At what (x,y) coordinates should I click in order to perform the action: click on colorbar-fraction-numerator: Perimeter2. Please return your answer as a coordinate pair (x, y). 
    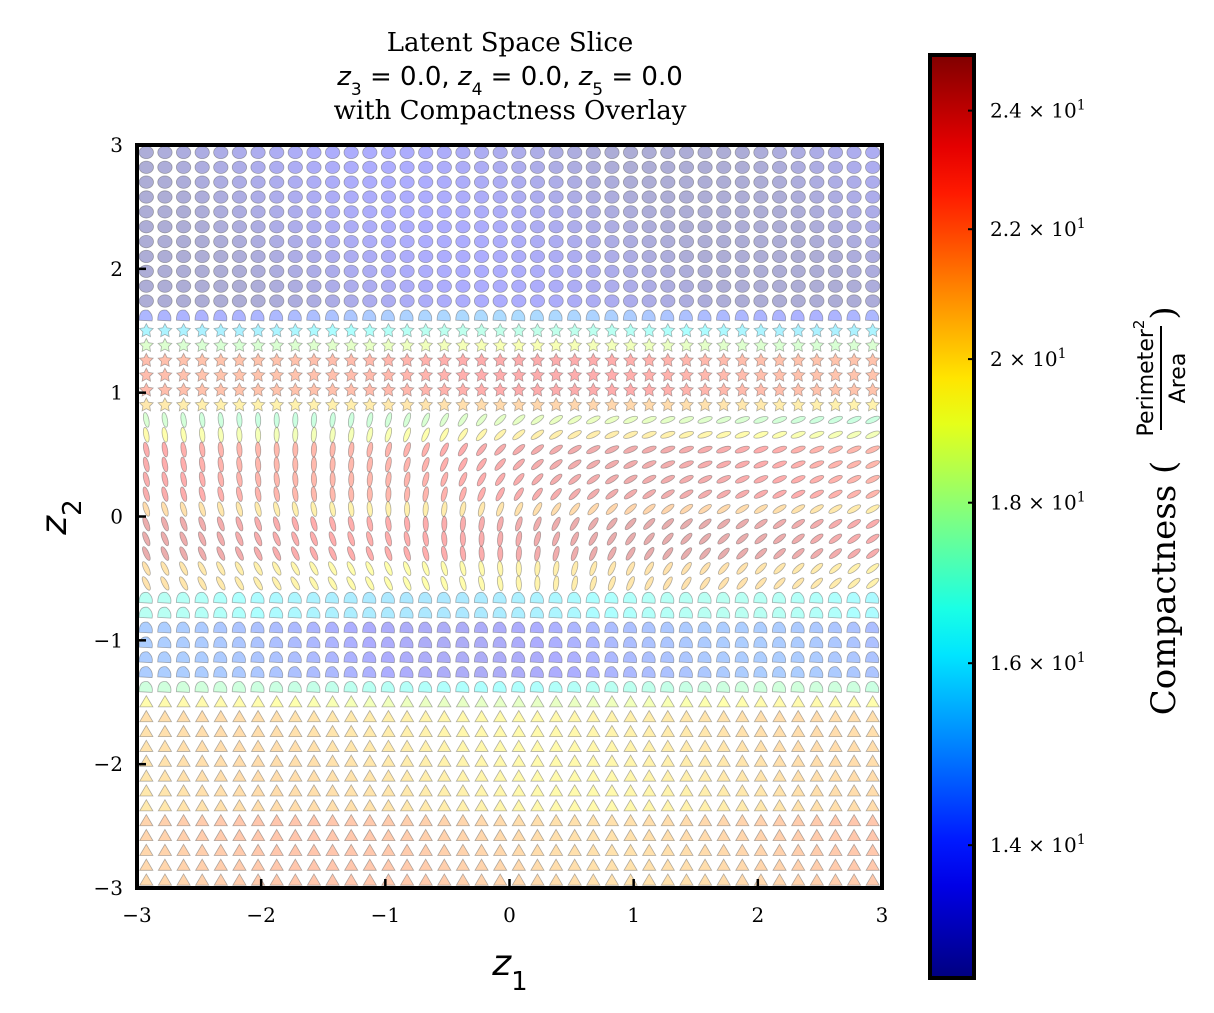
    Looking at the image, I should click on (1144, 378).